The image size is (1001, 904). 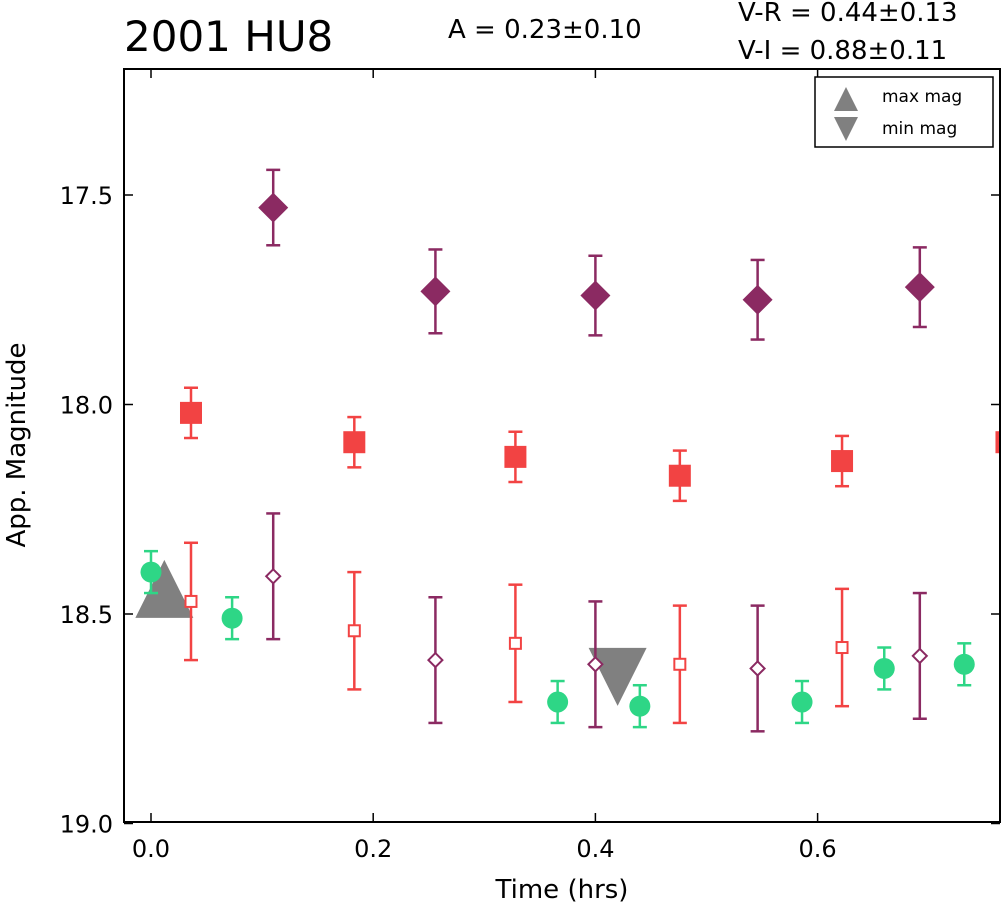 I want to click on min-mag-marker, so click(x=617, y=676).